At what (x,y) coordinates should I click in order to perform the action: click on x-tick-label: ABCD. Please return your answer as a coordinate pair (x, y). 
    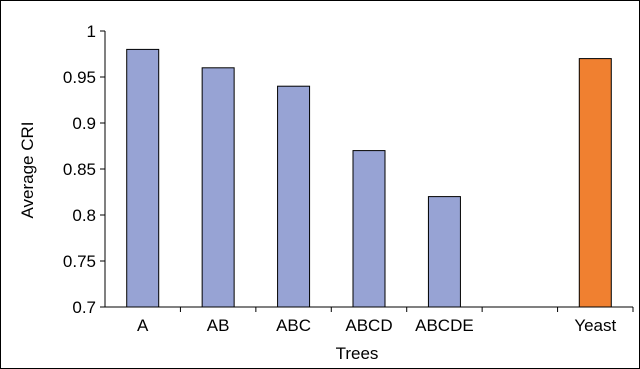
    Looking at the image, I should click on (368, 325).